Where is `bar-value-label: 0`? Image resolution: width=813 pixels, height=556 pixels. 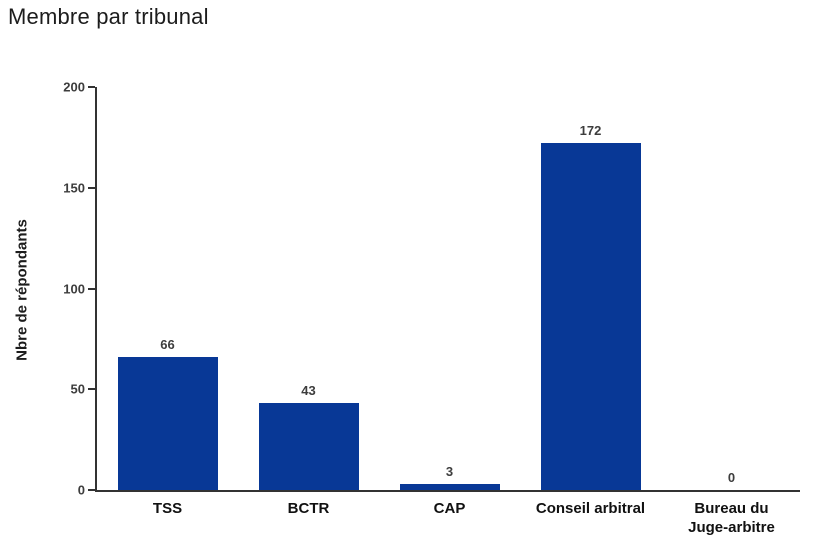 bar-value-label: 0 is located at coordinates (731, 477).